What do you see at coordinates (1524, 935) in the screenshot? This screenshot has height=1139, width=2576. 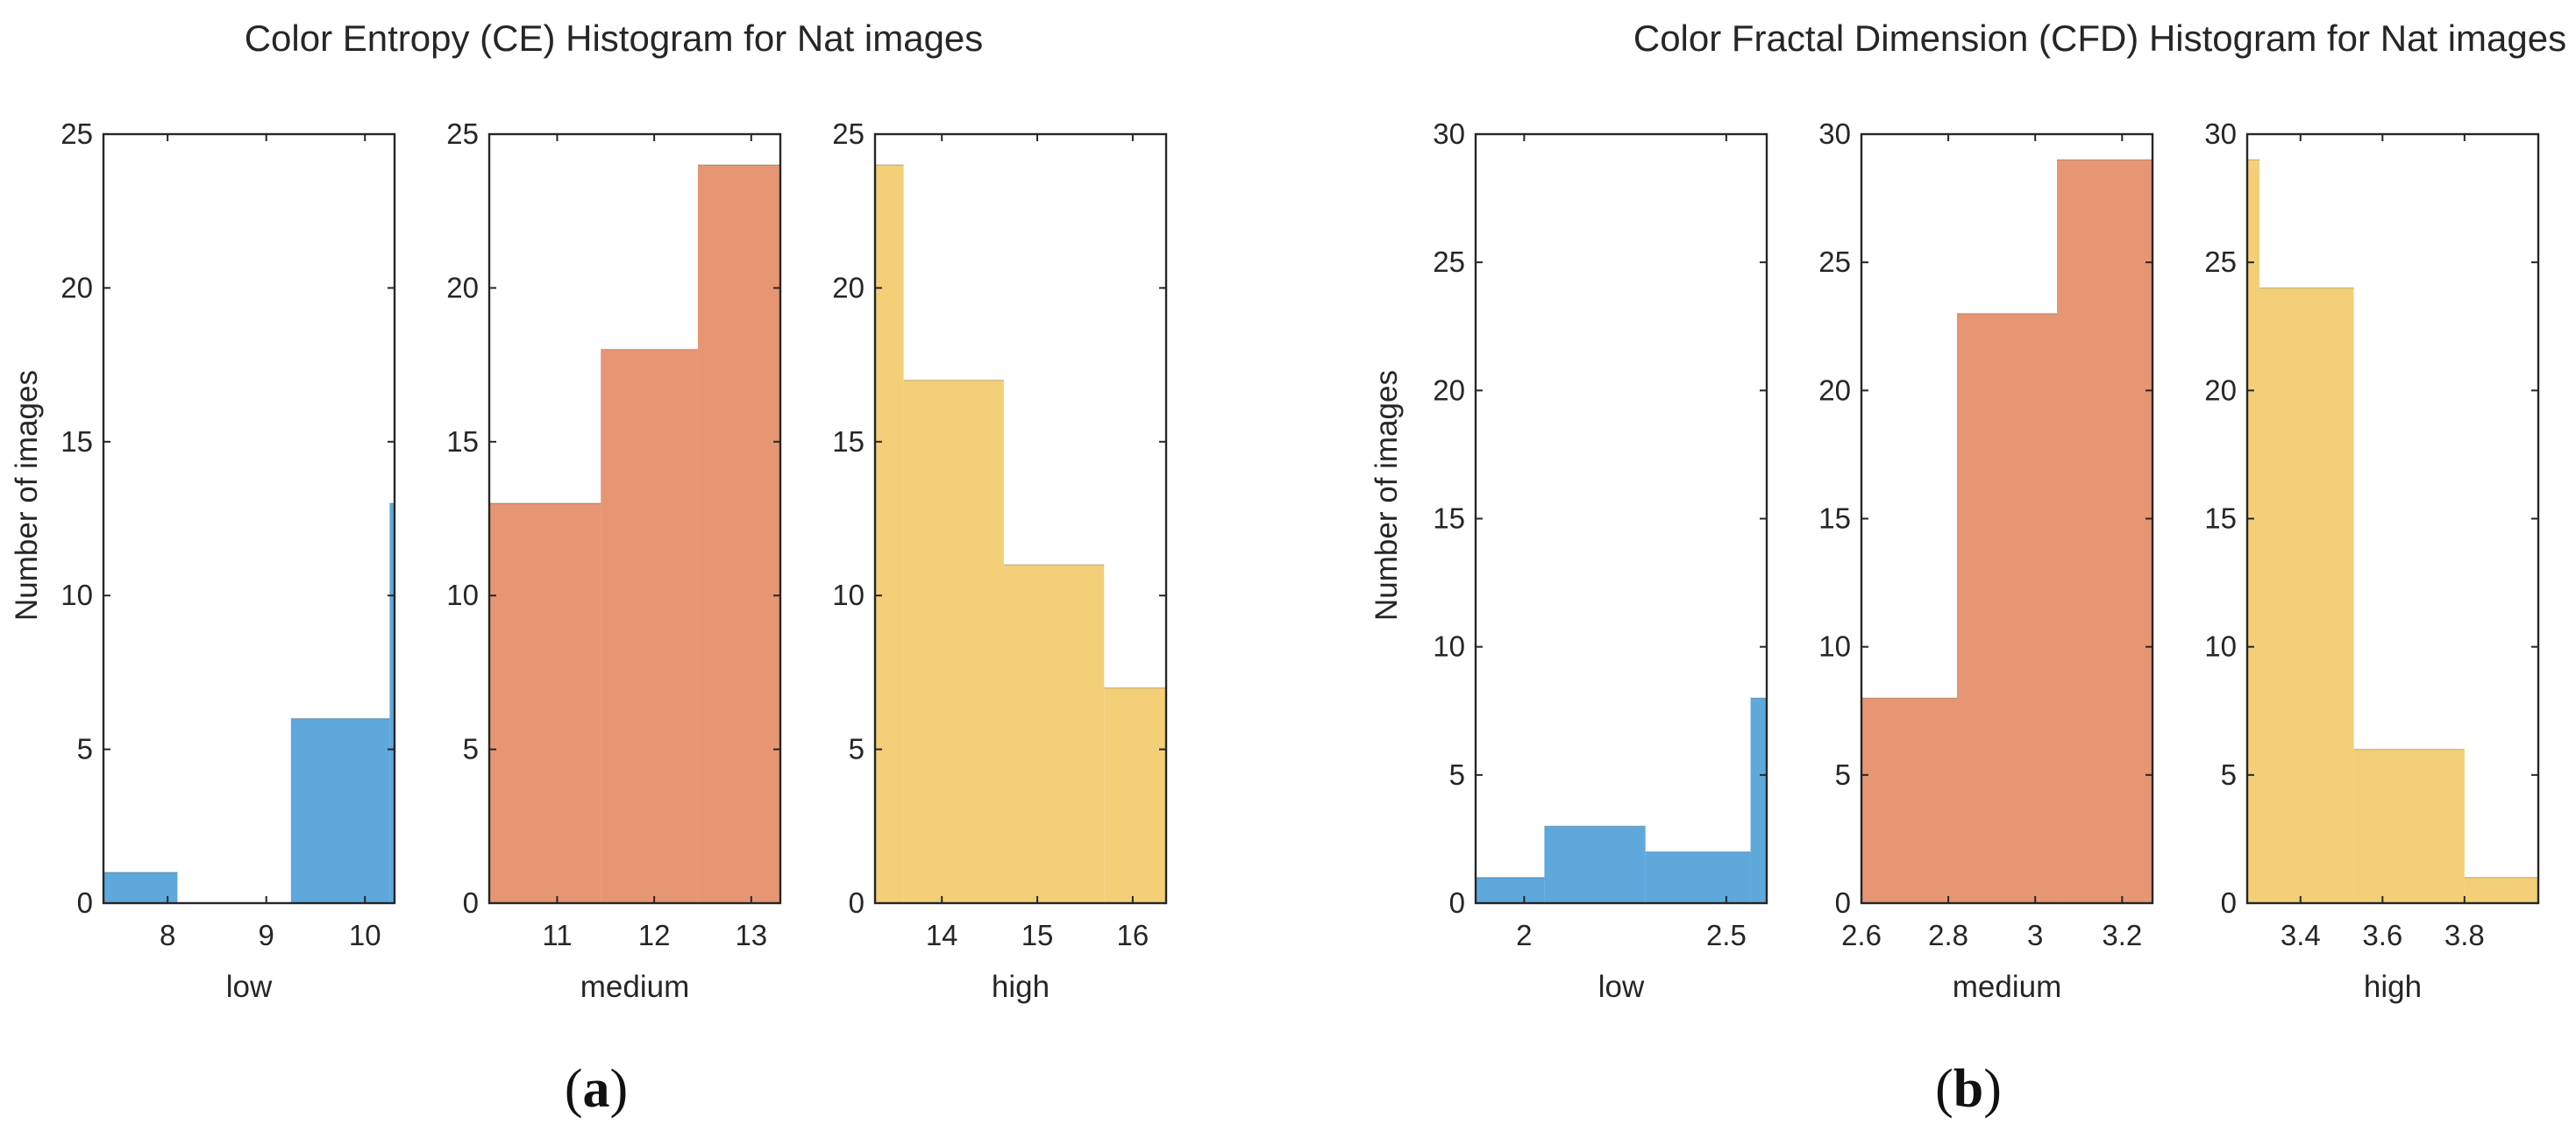 I see `x-tick-label-b-low-0: 2` at bounding box center [1524, 935].